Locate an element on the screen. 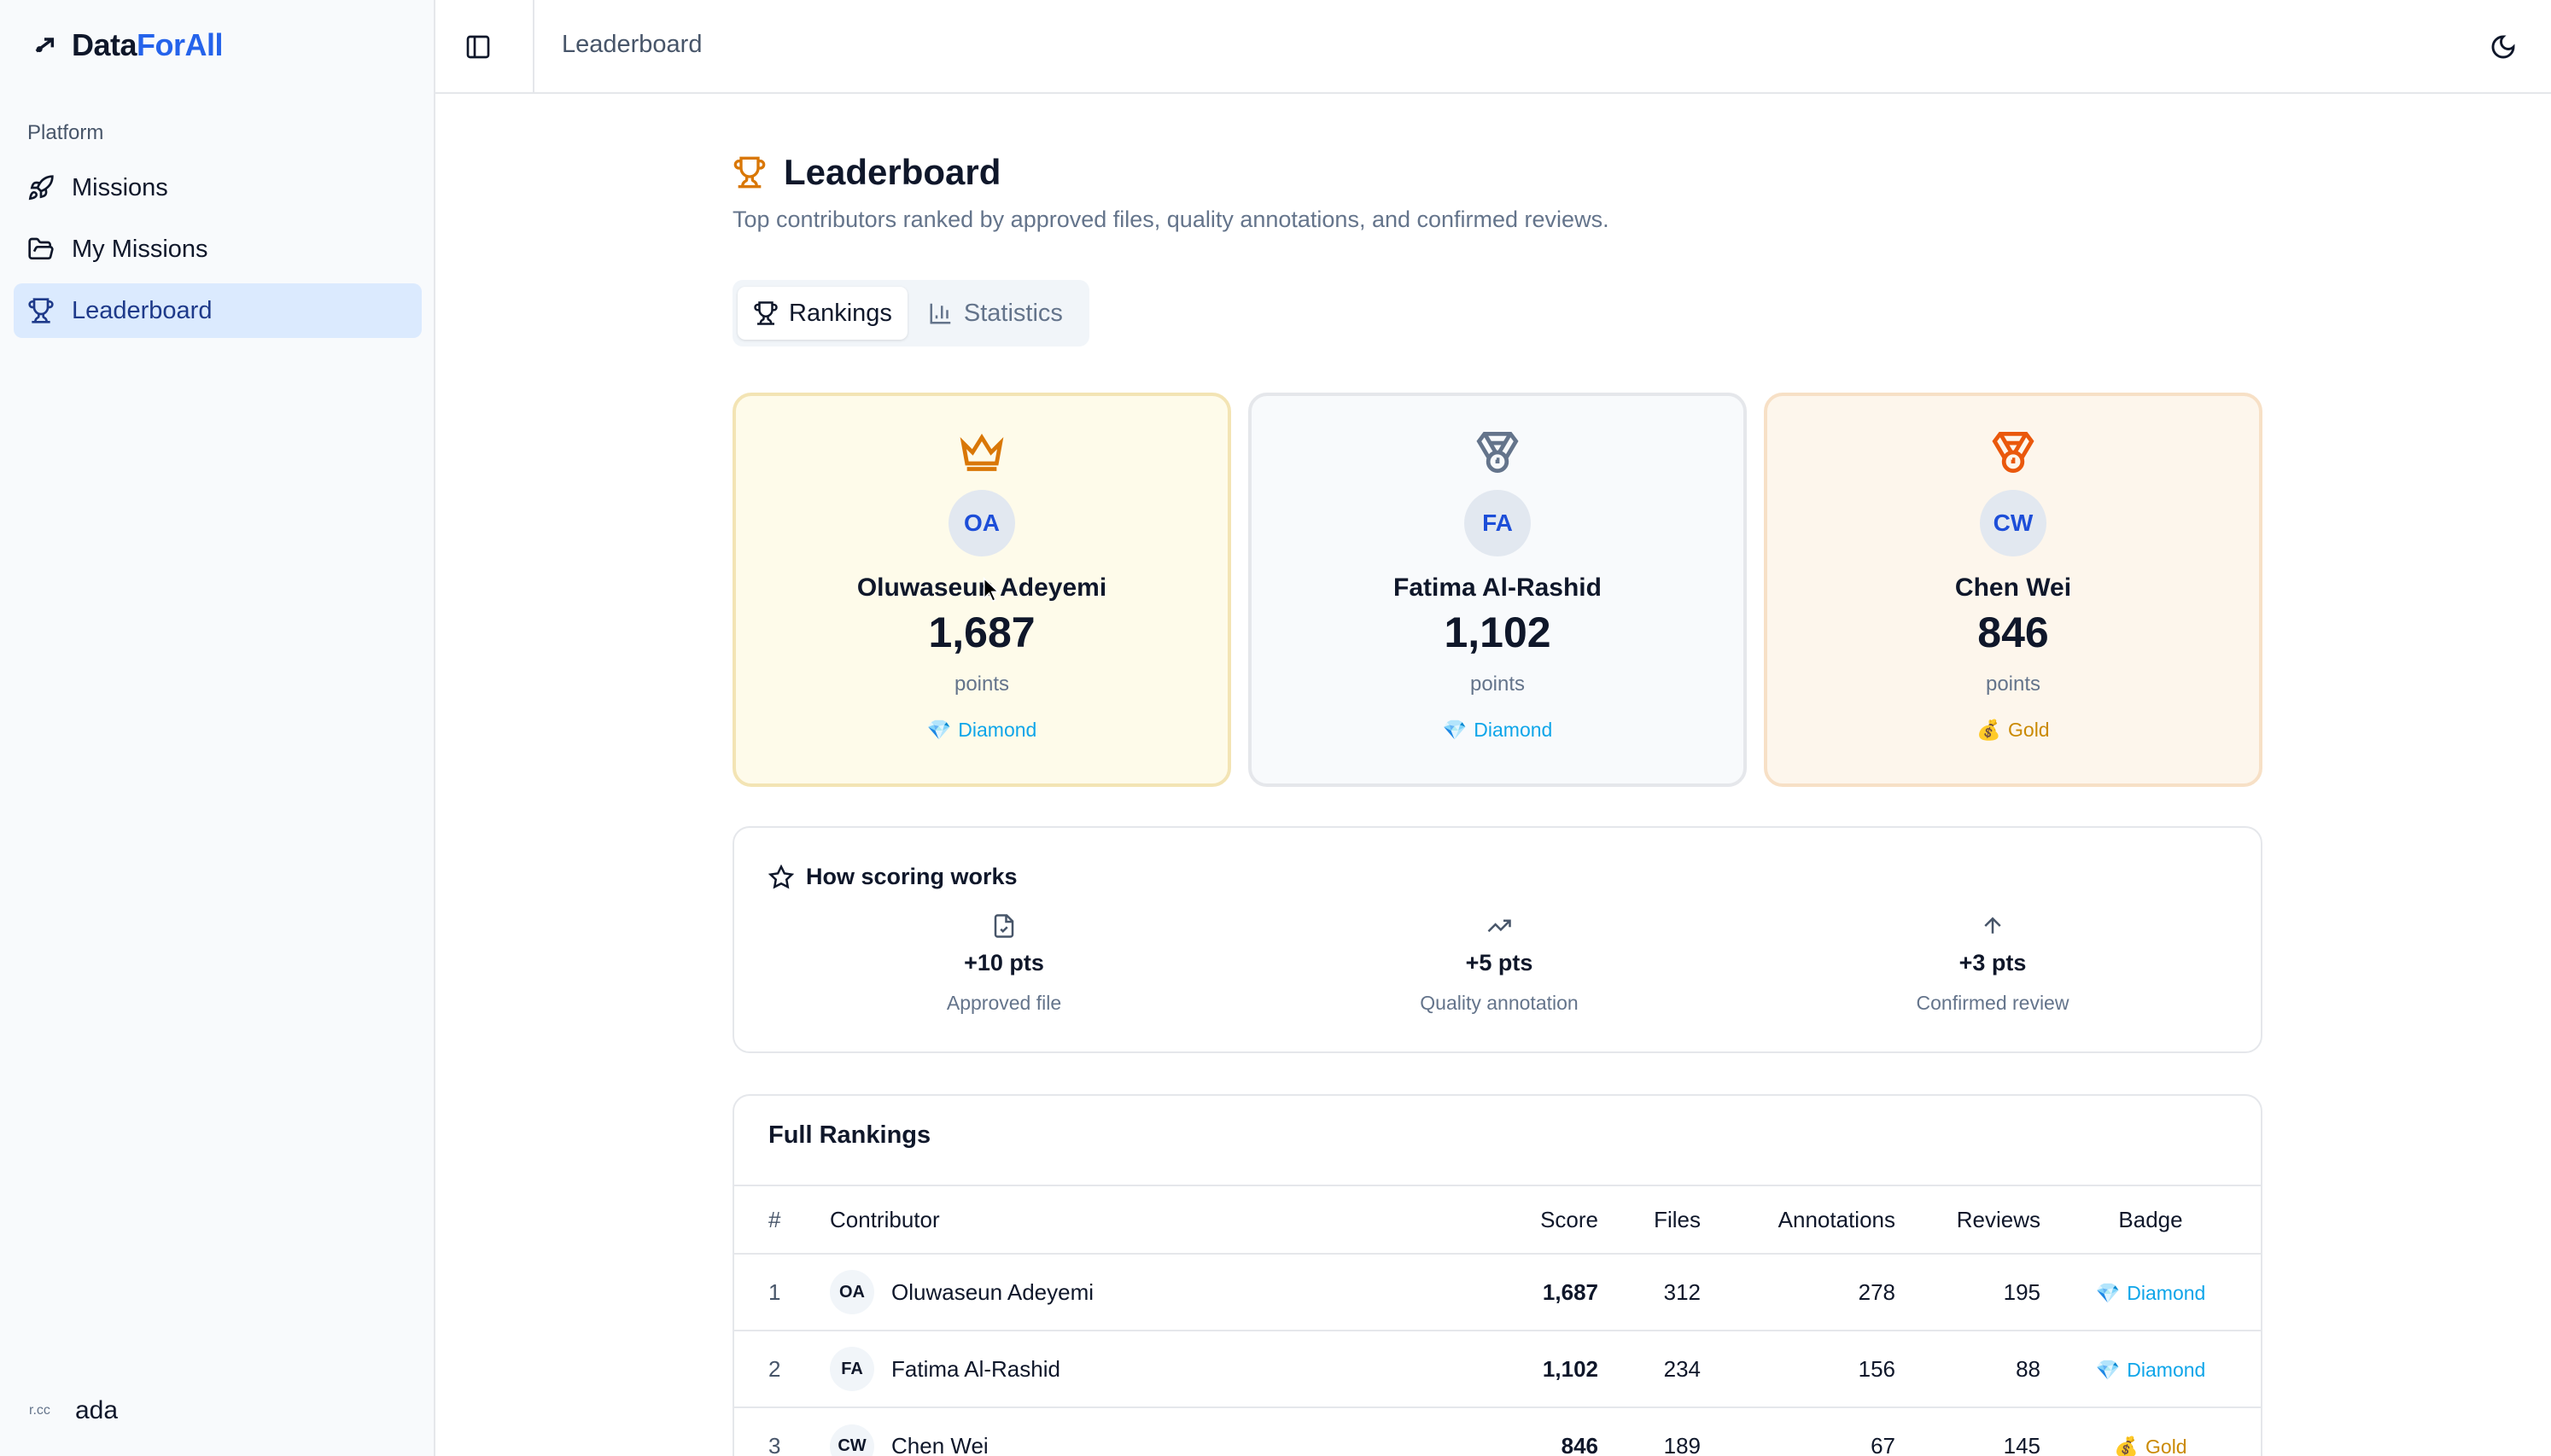  files-cell: 312 is located at coordinates (1649, 1292).